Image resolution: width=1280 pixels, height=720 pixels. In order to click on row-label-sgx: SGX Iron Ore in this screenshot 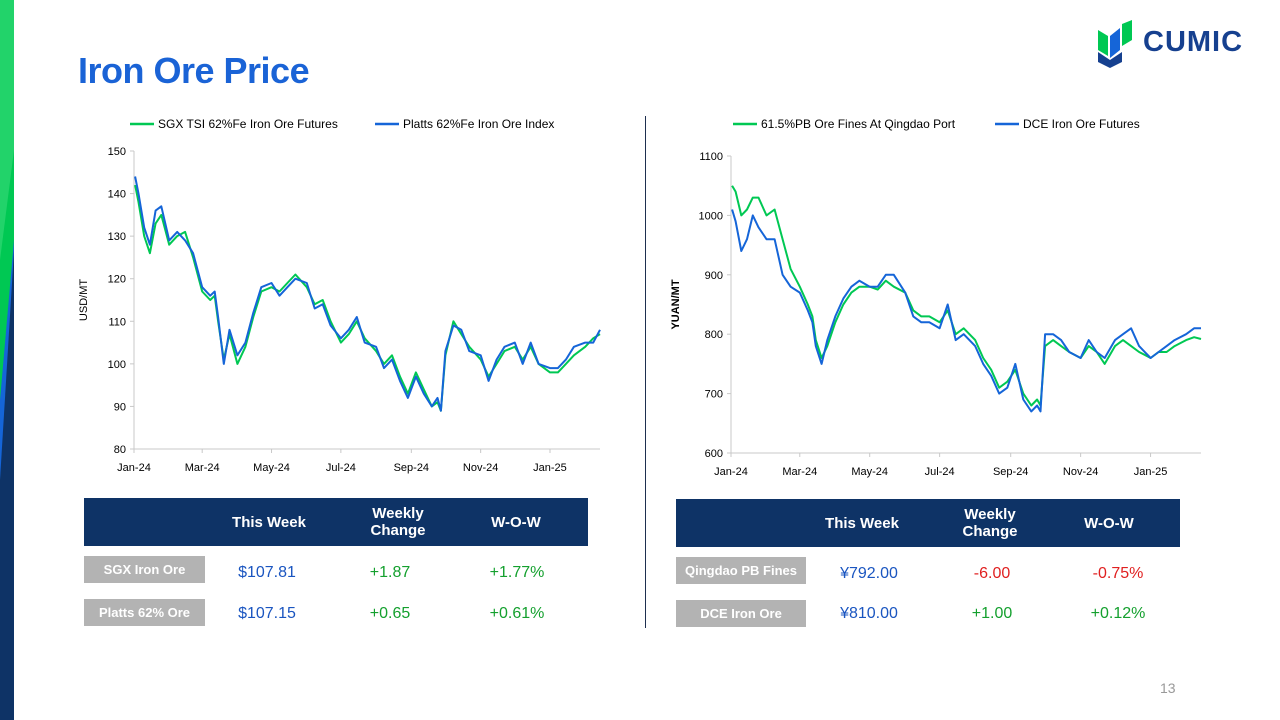, I will do `click(144, 569)`.